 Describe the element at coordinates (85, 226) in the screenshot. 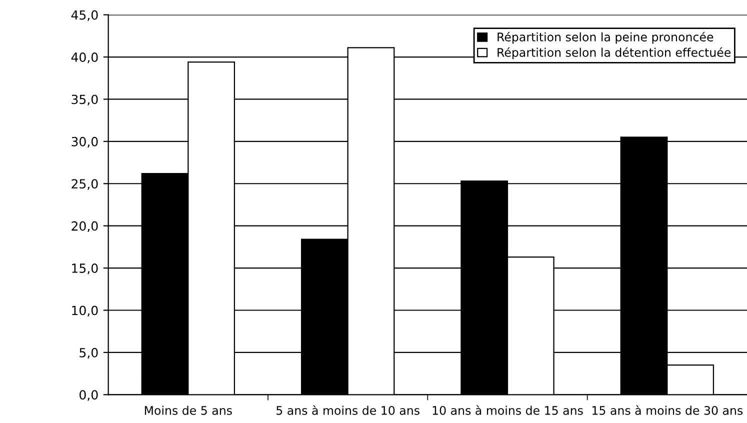

I see `y-tick-label: 20,0` at that location.